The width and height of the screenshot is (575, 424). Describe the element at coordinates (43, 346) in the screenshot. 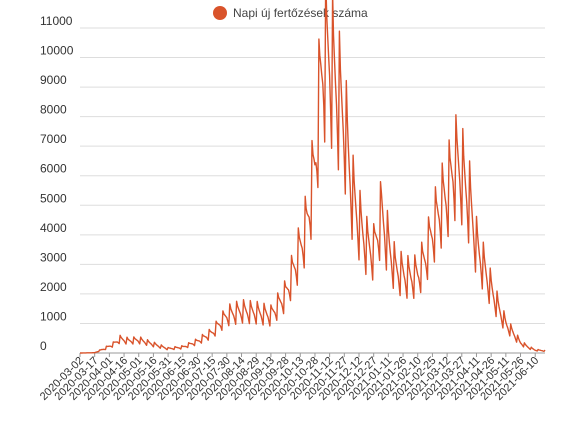

I see `y-tick-label: 0` at that location.